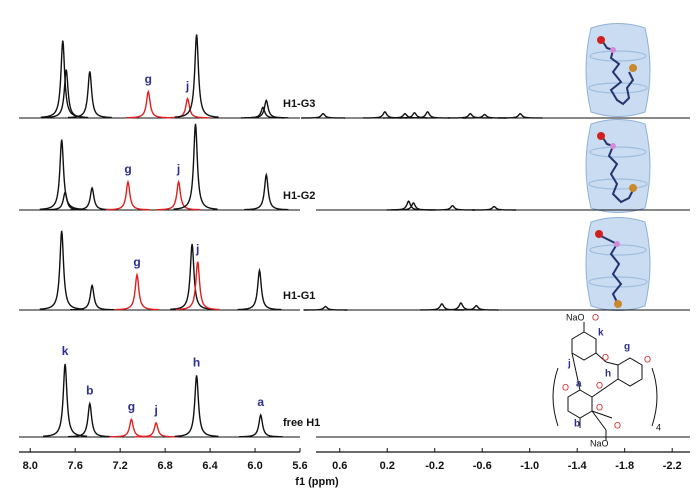 This screenshot has height=492, width=700. Describe the element at coordinates (658, 427) in the screenshot. I see `structure-label: 4` at that location.